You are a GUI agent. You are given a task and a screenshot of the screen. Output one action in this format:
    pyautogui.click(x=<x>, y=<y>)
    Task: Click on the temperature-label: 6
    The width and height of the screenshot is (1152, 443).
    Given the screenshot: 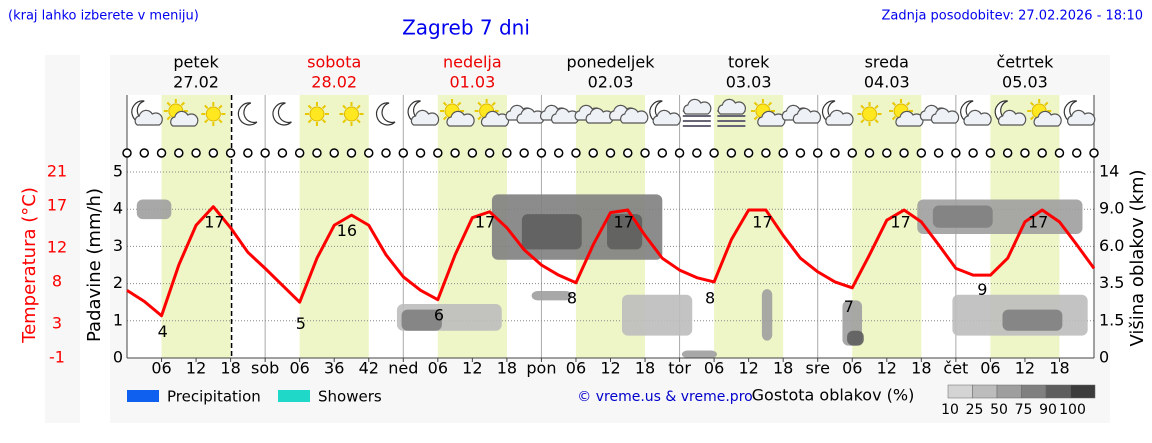 What is the action you would take?
    pyautogui.click(x=439, y=314)
    